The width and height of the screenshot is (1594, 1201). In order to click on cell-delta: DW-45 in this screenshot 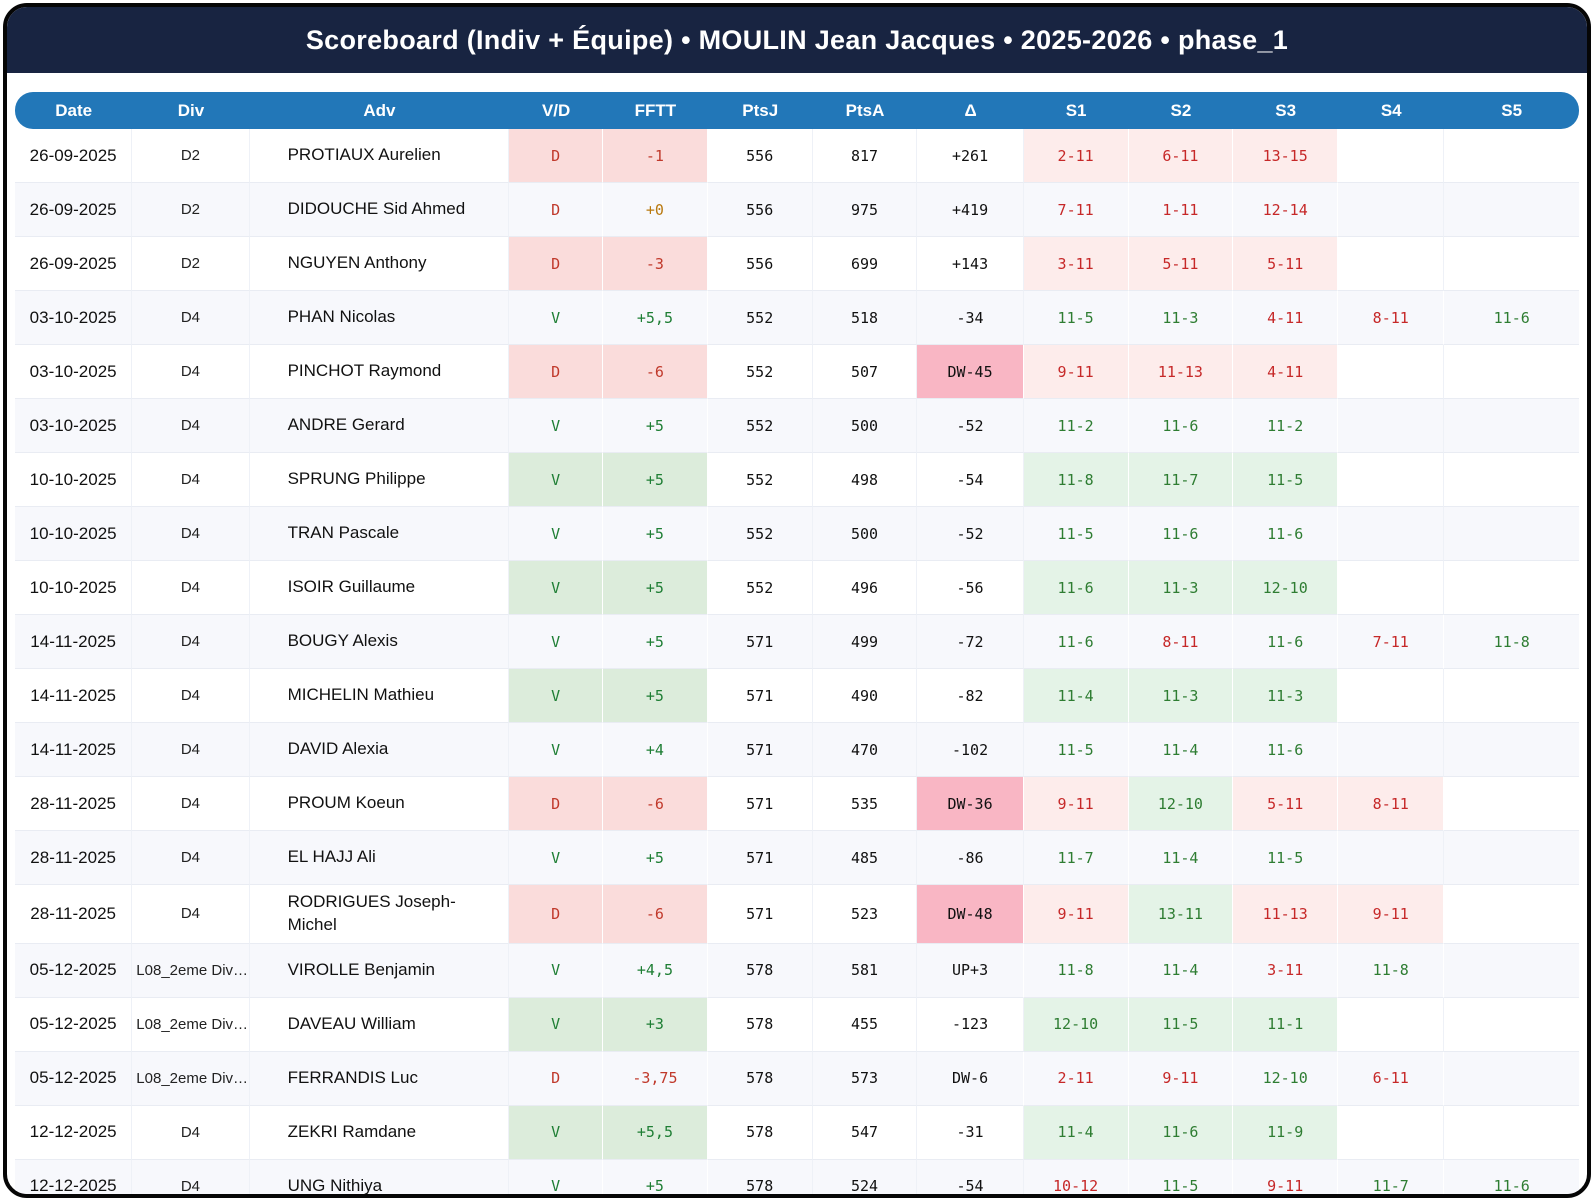, I will do `click(970, 372)`.